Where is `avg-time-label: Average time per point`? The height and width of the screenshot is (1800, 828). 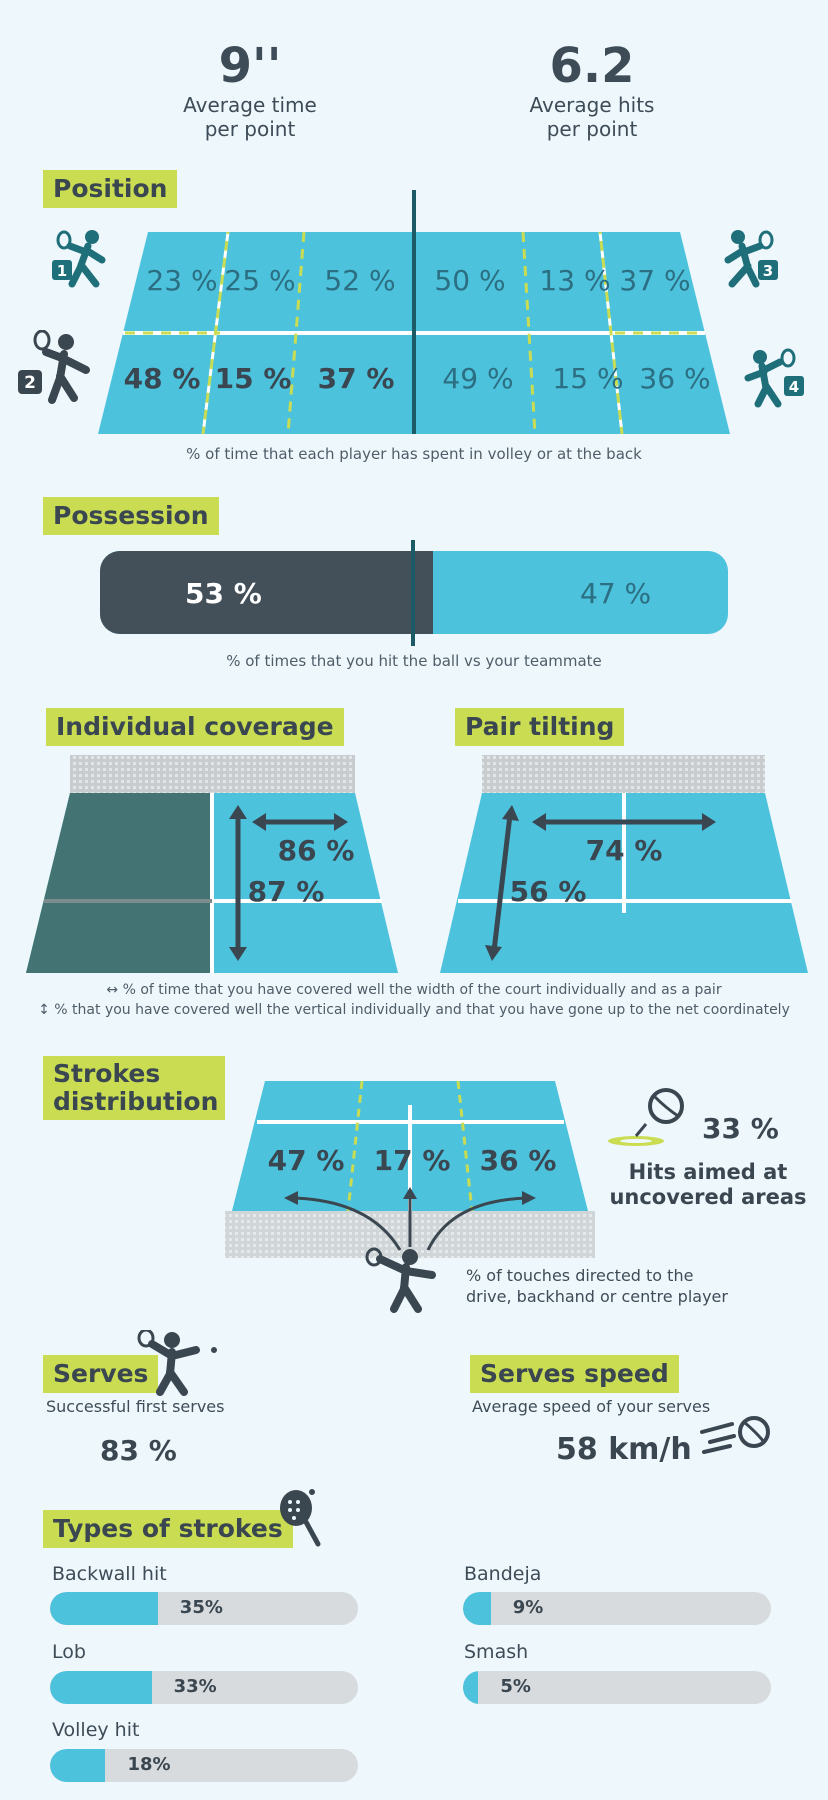
avg-time-label: Average time per point is located at coordinates (250, 117).